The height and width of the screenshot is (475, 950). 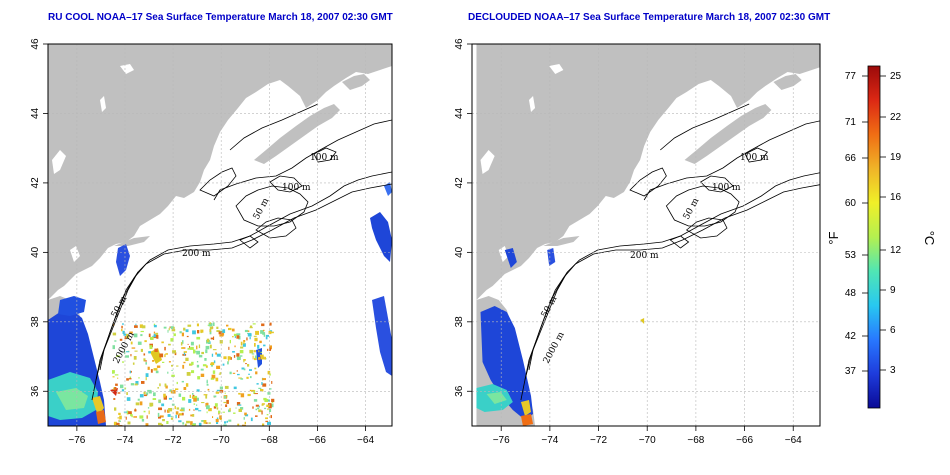 I want to click on right-lon-tick-label: −68, so click(x=695, y=440).